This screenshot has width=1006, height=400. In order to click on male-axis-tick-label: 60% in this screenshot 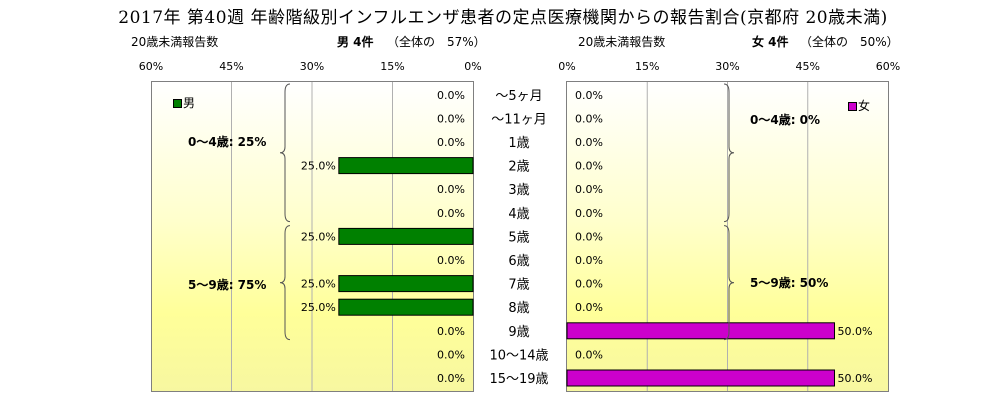, I will do `click(151, 66)`.